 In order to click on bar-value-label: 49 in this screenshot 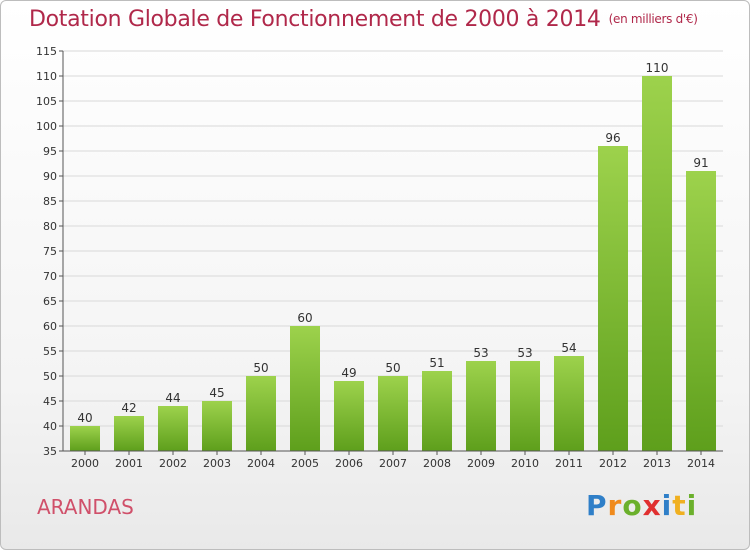, I will do `click(348, 373)`.